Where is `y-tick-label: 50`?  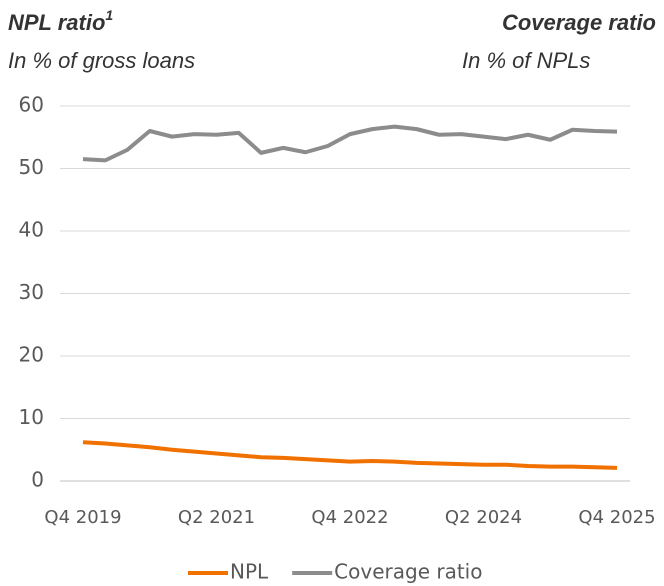
y-tick-label: 50 is located at coordinates (31, 167).